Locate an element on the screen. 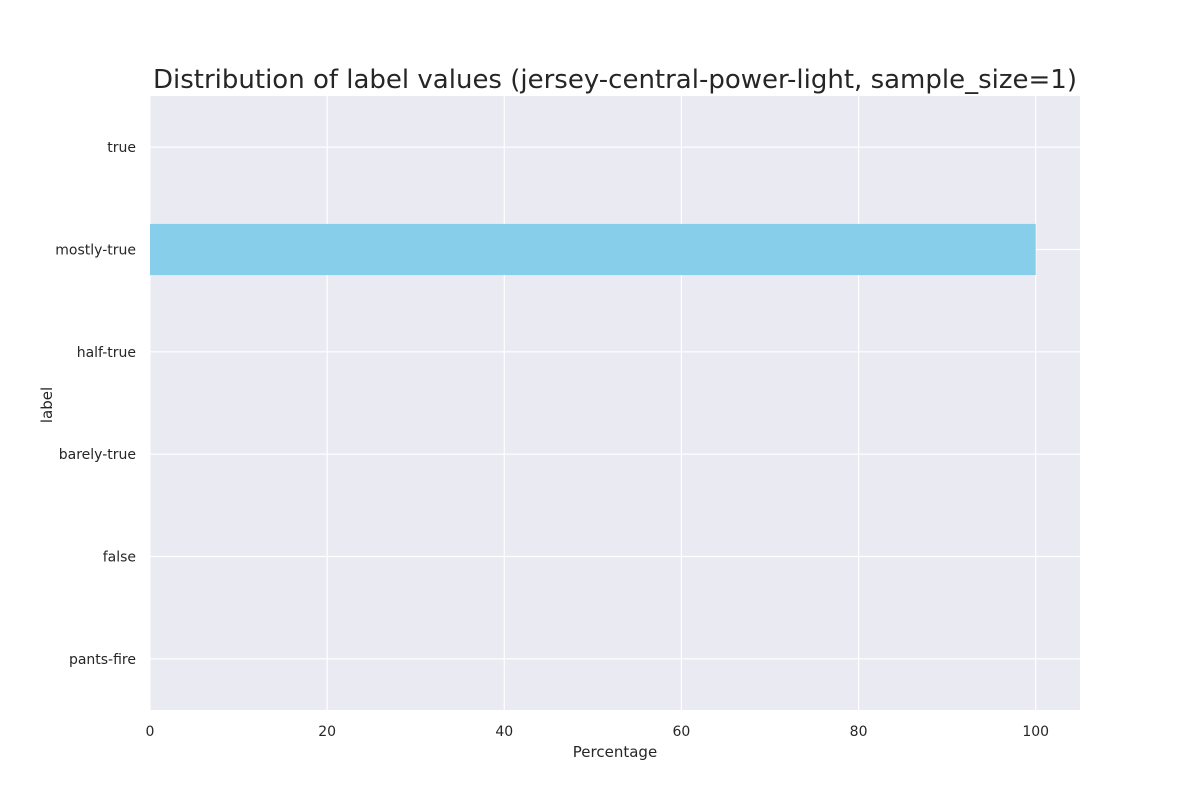  x-tick-label: 40 is located at coordinates (504, 732).